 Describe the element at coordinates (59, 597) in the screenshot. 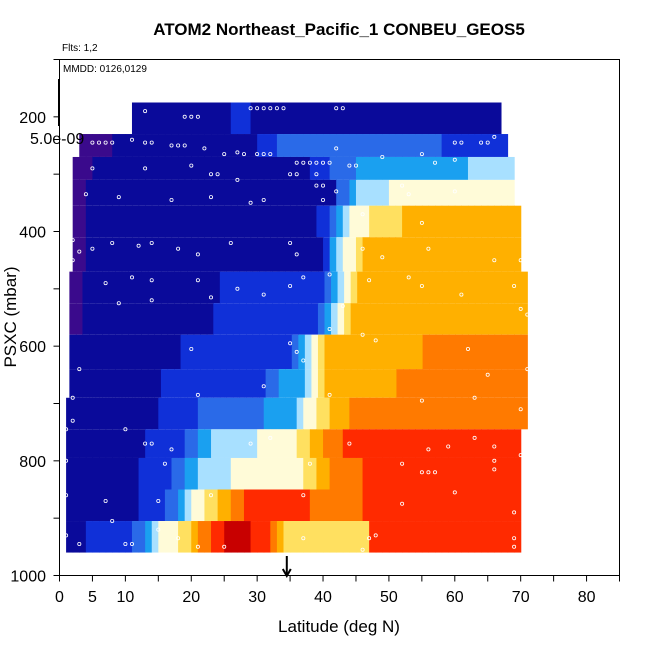

I see `x-tick-label: 0` at that location.